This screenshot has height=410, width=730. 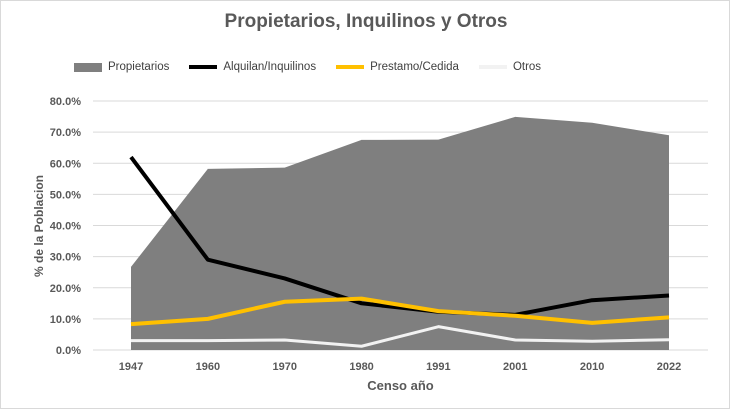 I want to click on y-tick-label: 20.0%, so click(x=65, y=289).